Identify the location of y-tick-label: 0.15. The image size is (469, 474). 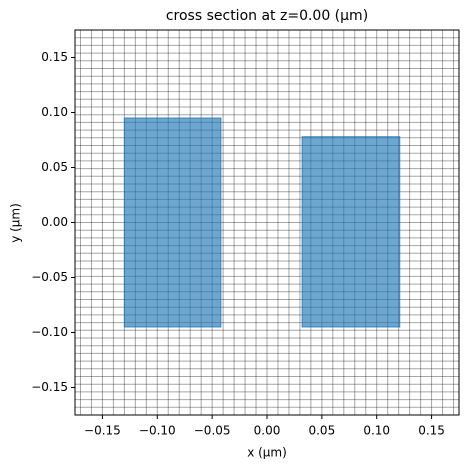
(54, 57).